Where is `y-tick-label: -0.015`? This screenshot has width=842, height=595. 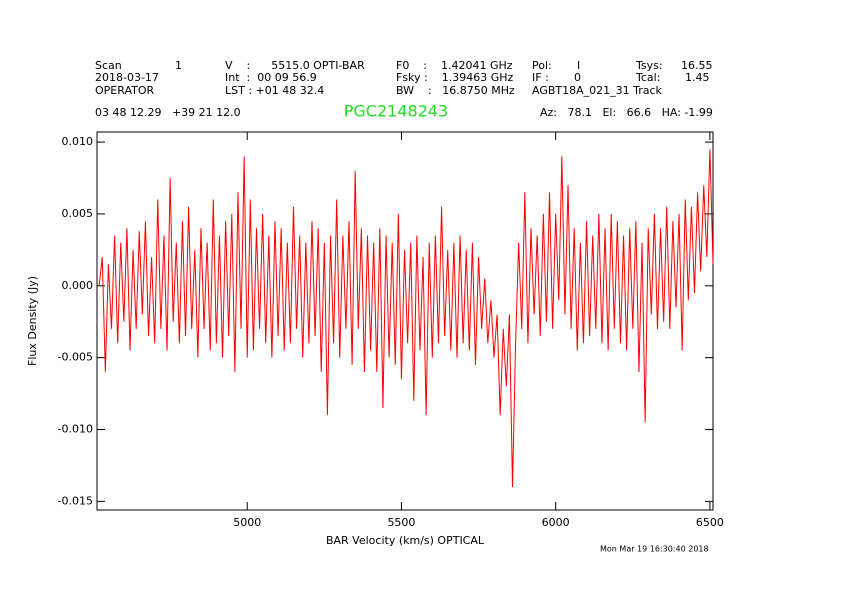
y-tick-label: -0.015 is located at coordinates (75, 500).